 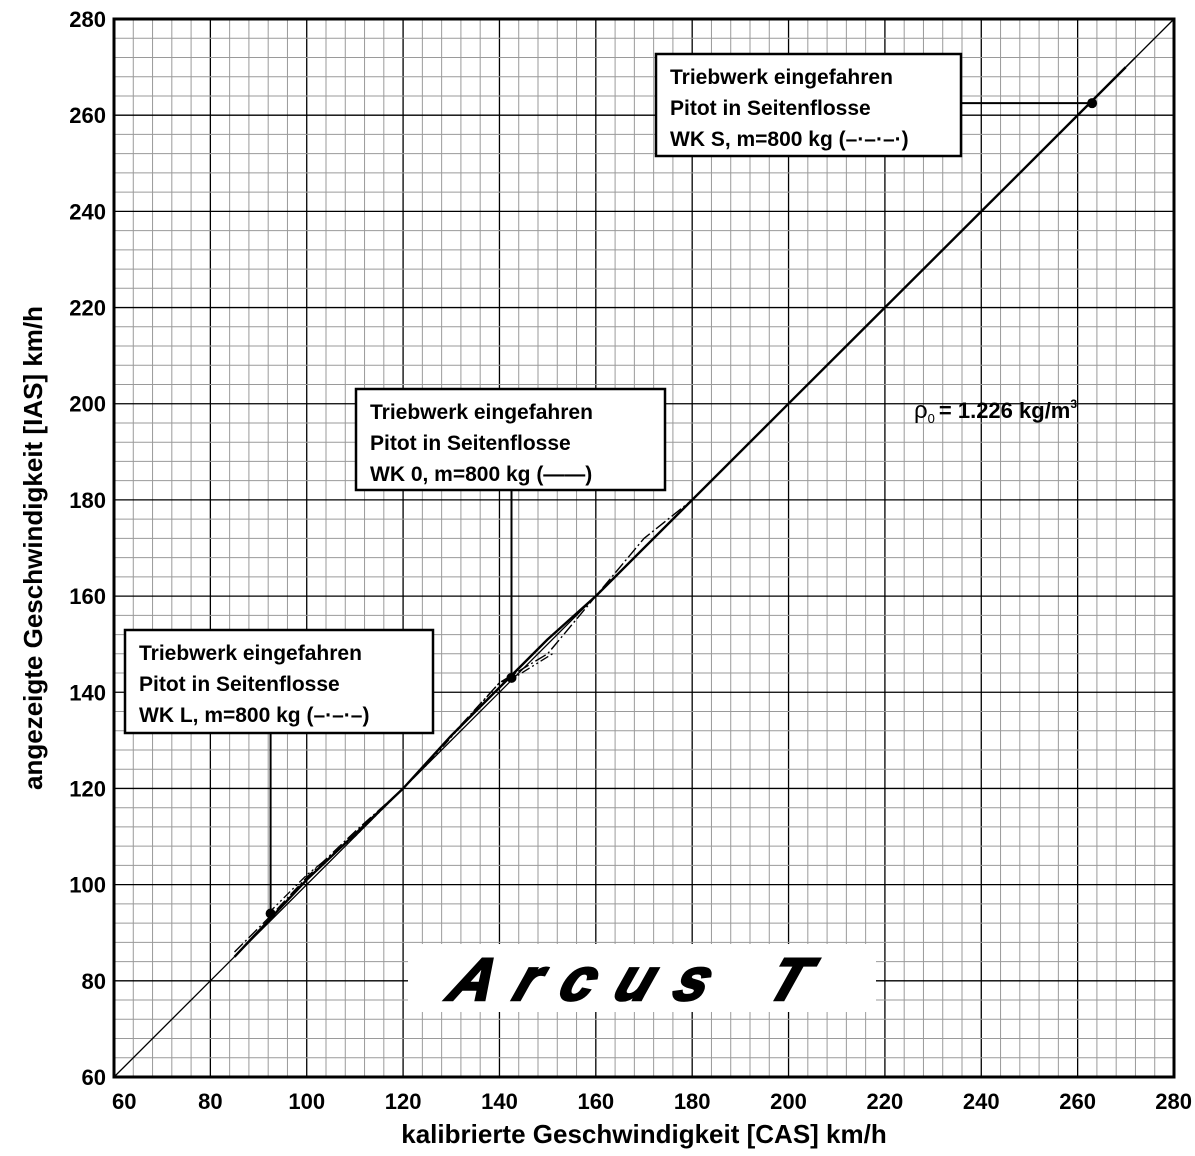 I want to click on x-tick-label: 180, so click(x=692, y=1101).